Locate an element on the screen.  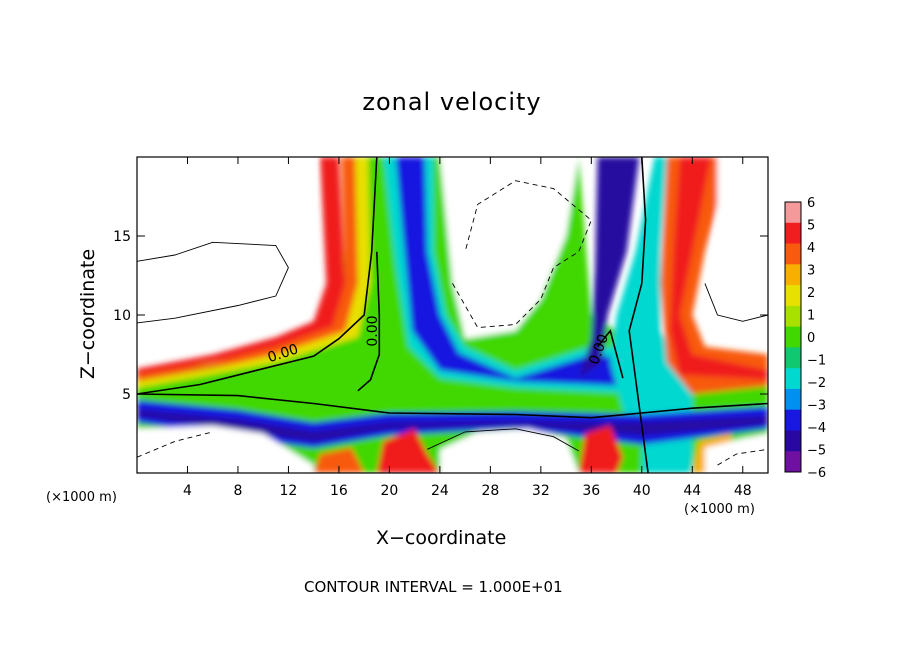
y-axis-label: Z−coordinate is located at coordinates (88, 314).